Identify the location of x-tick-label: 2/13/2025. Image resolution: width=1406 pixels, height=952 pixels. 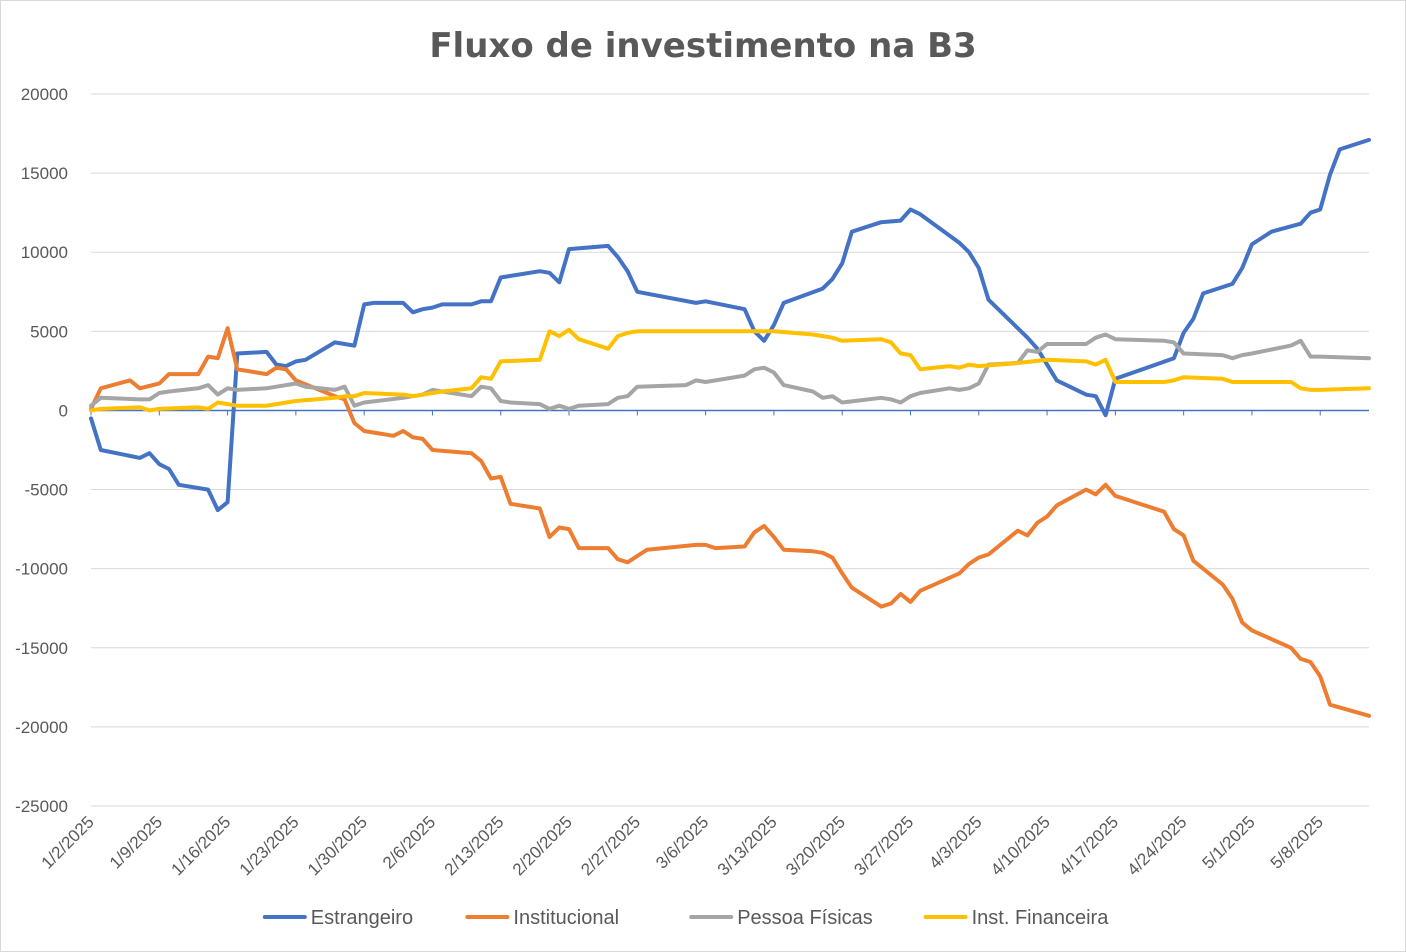
(474, 845).